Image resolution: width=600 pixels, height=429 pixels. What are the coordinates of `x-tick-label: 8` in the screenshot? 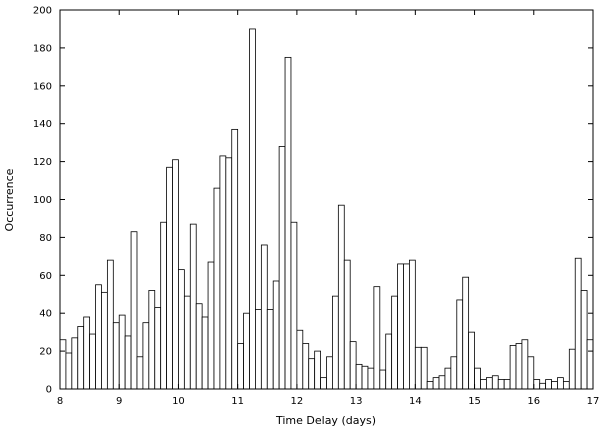 It's located at (60, 401).